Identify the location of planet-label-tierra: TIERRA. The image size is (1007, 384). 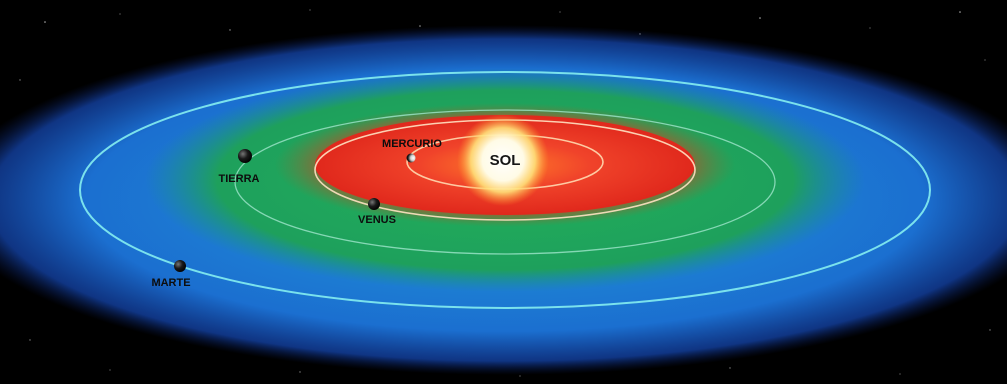
(239, 179).